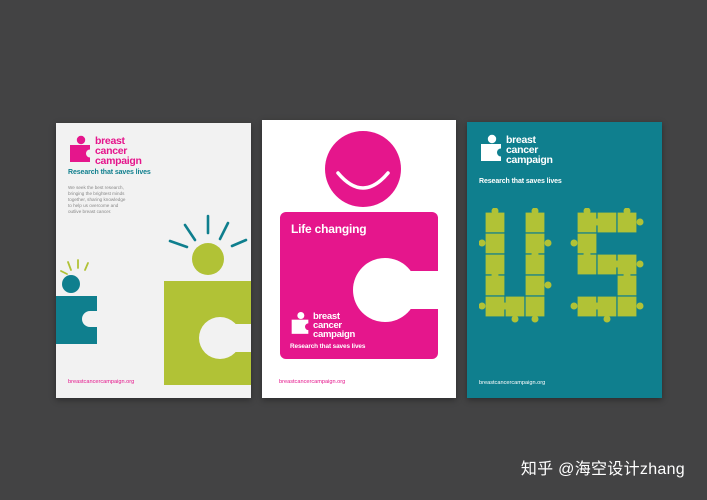  Describe the element at coordinates (78, 301) in the screenshot. I see `teal-puzzle-person-icon` at that location.